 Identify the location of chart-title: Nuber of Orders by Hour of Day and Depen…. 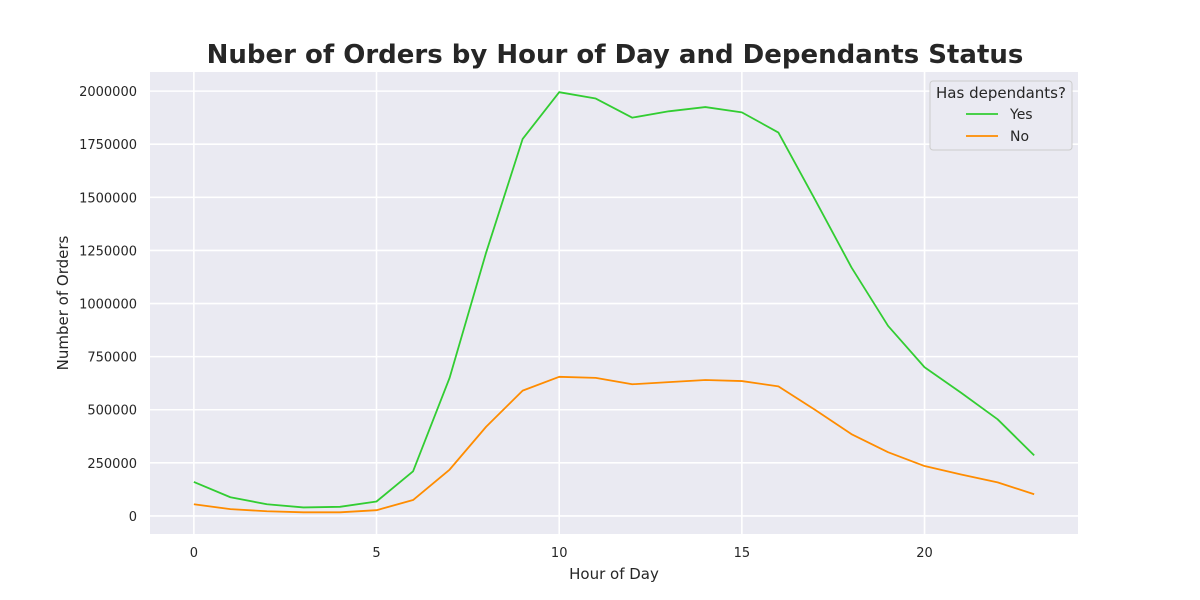
(615, 55).